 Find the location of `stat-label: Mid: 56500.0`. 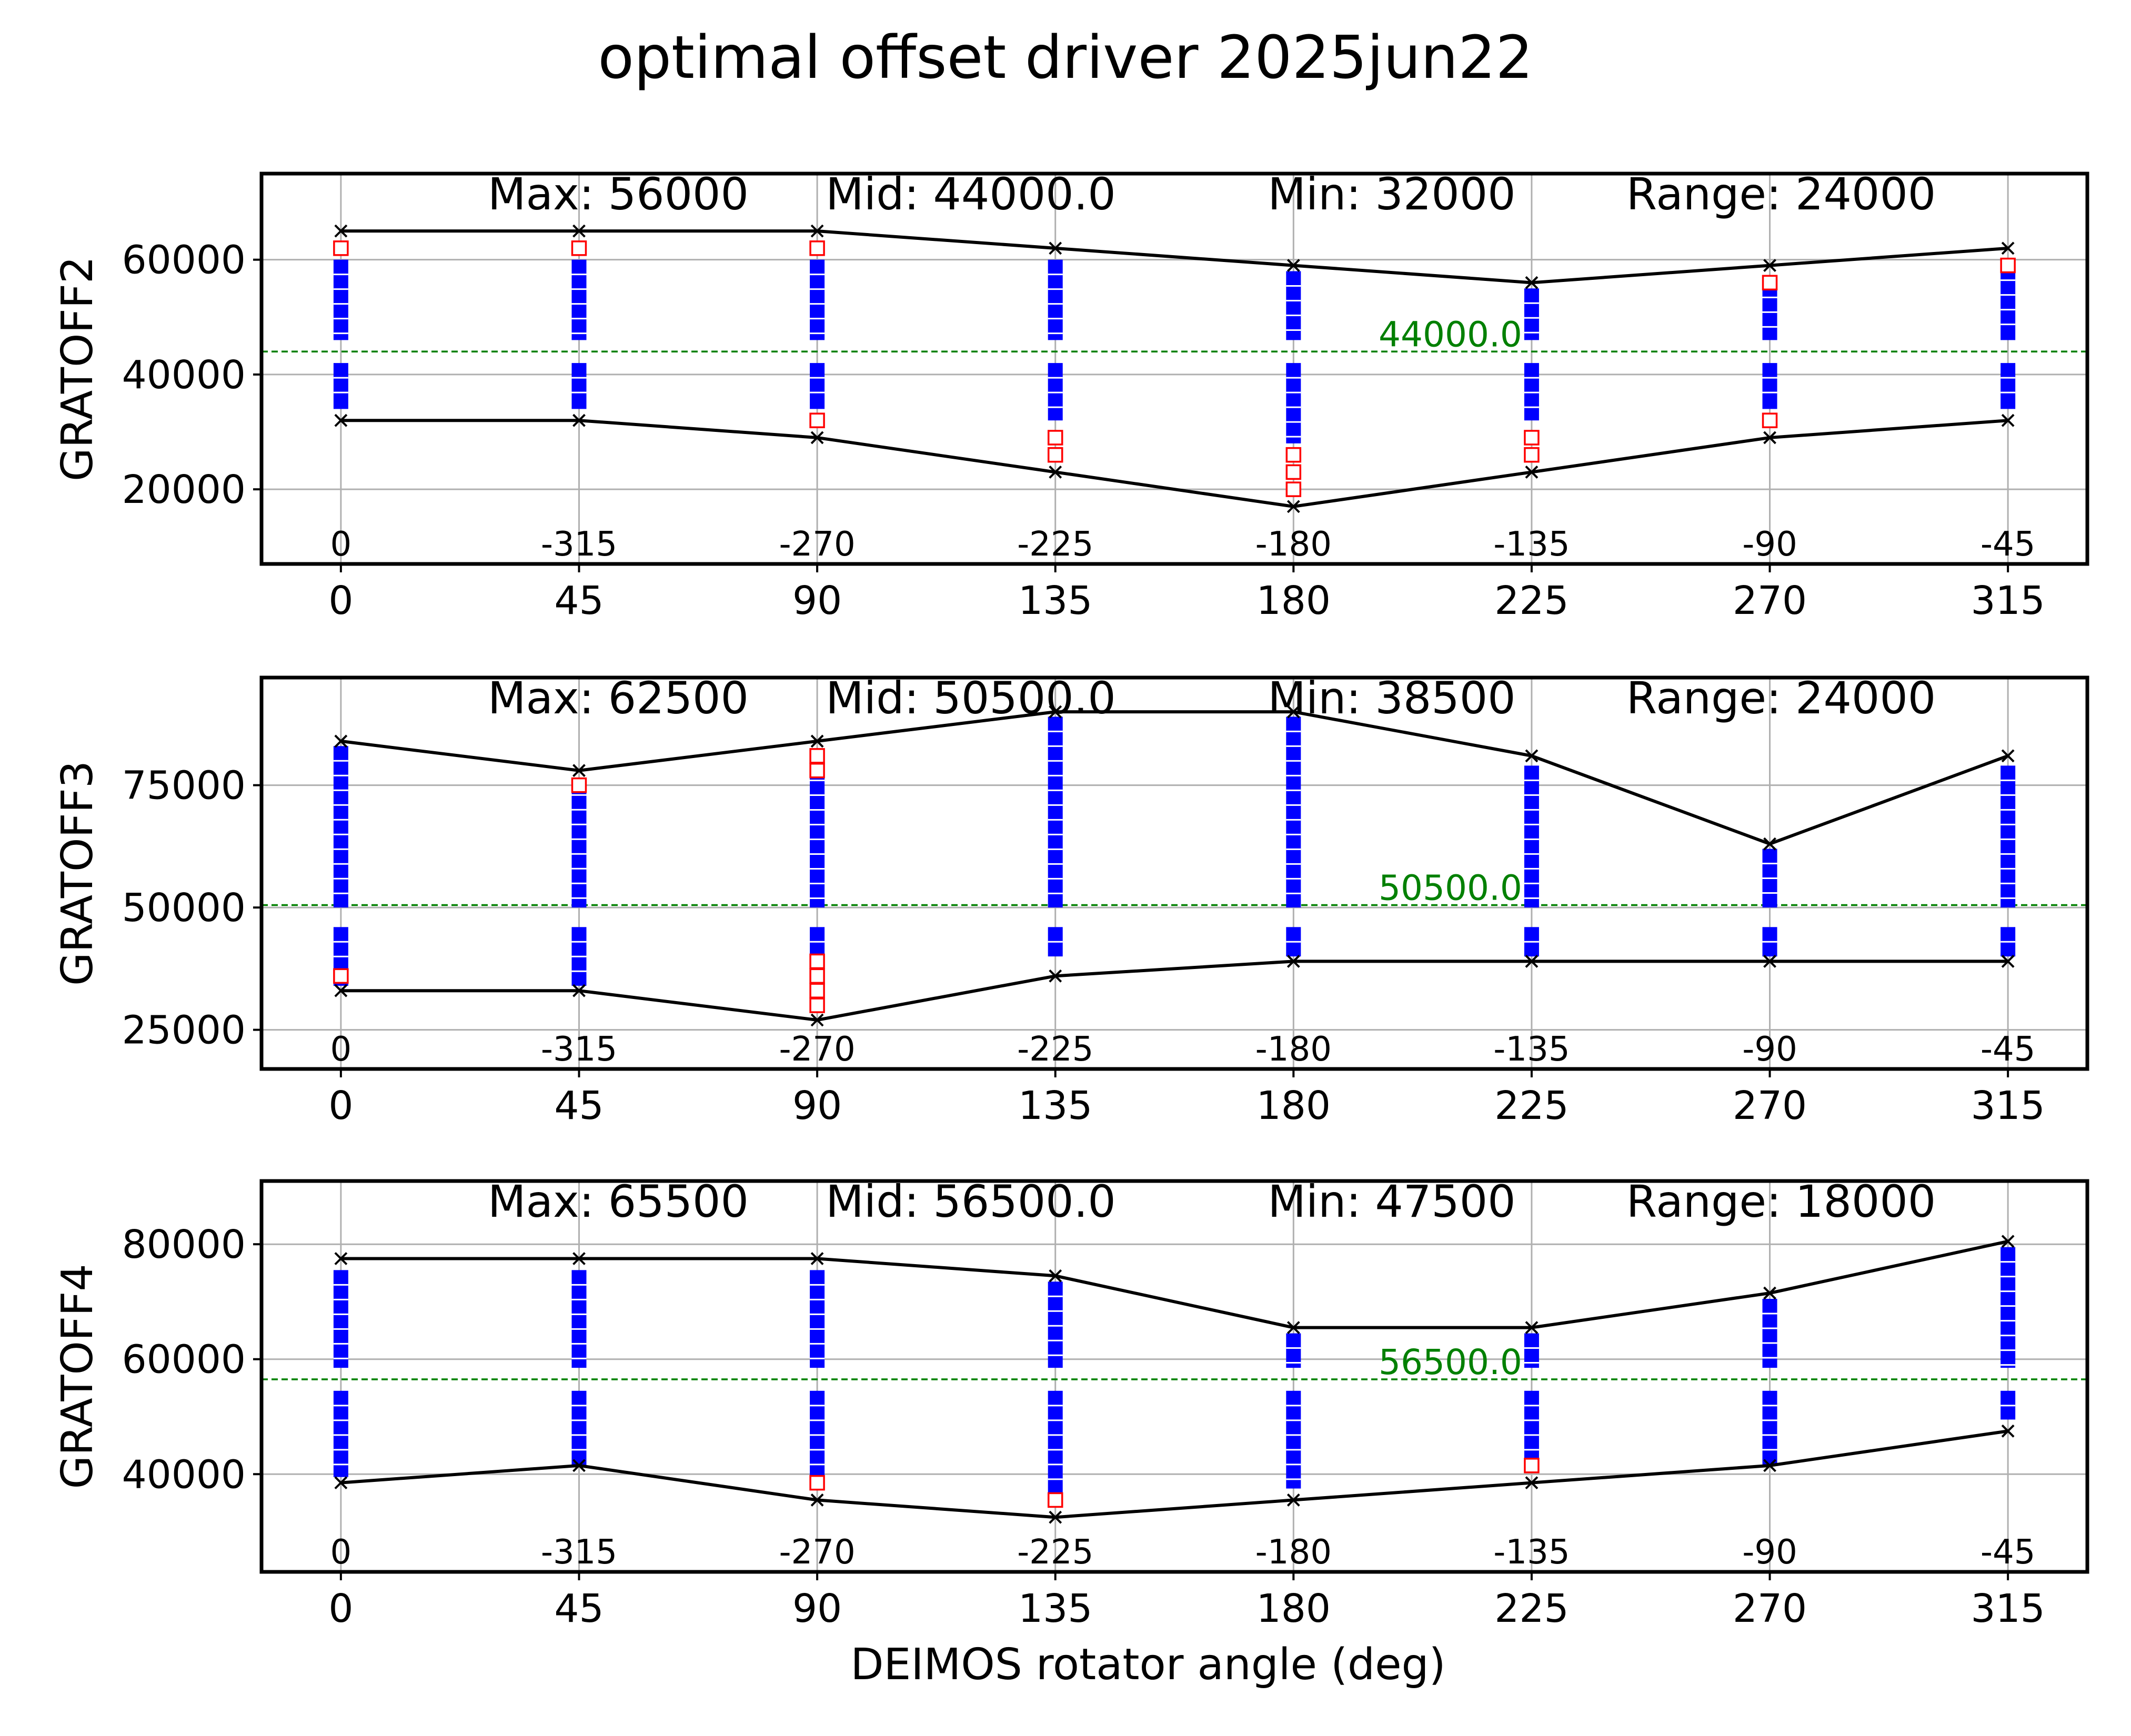

stat-label: Mid: 56500.0 is located at coordinates (971, 1201).